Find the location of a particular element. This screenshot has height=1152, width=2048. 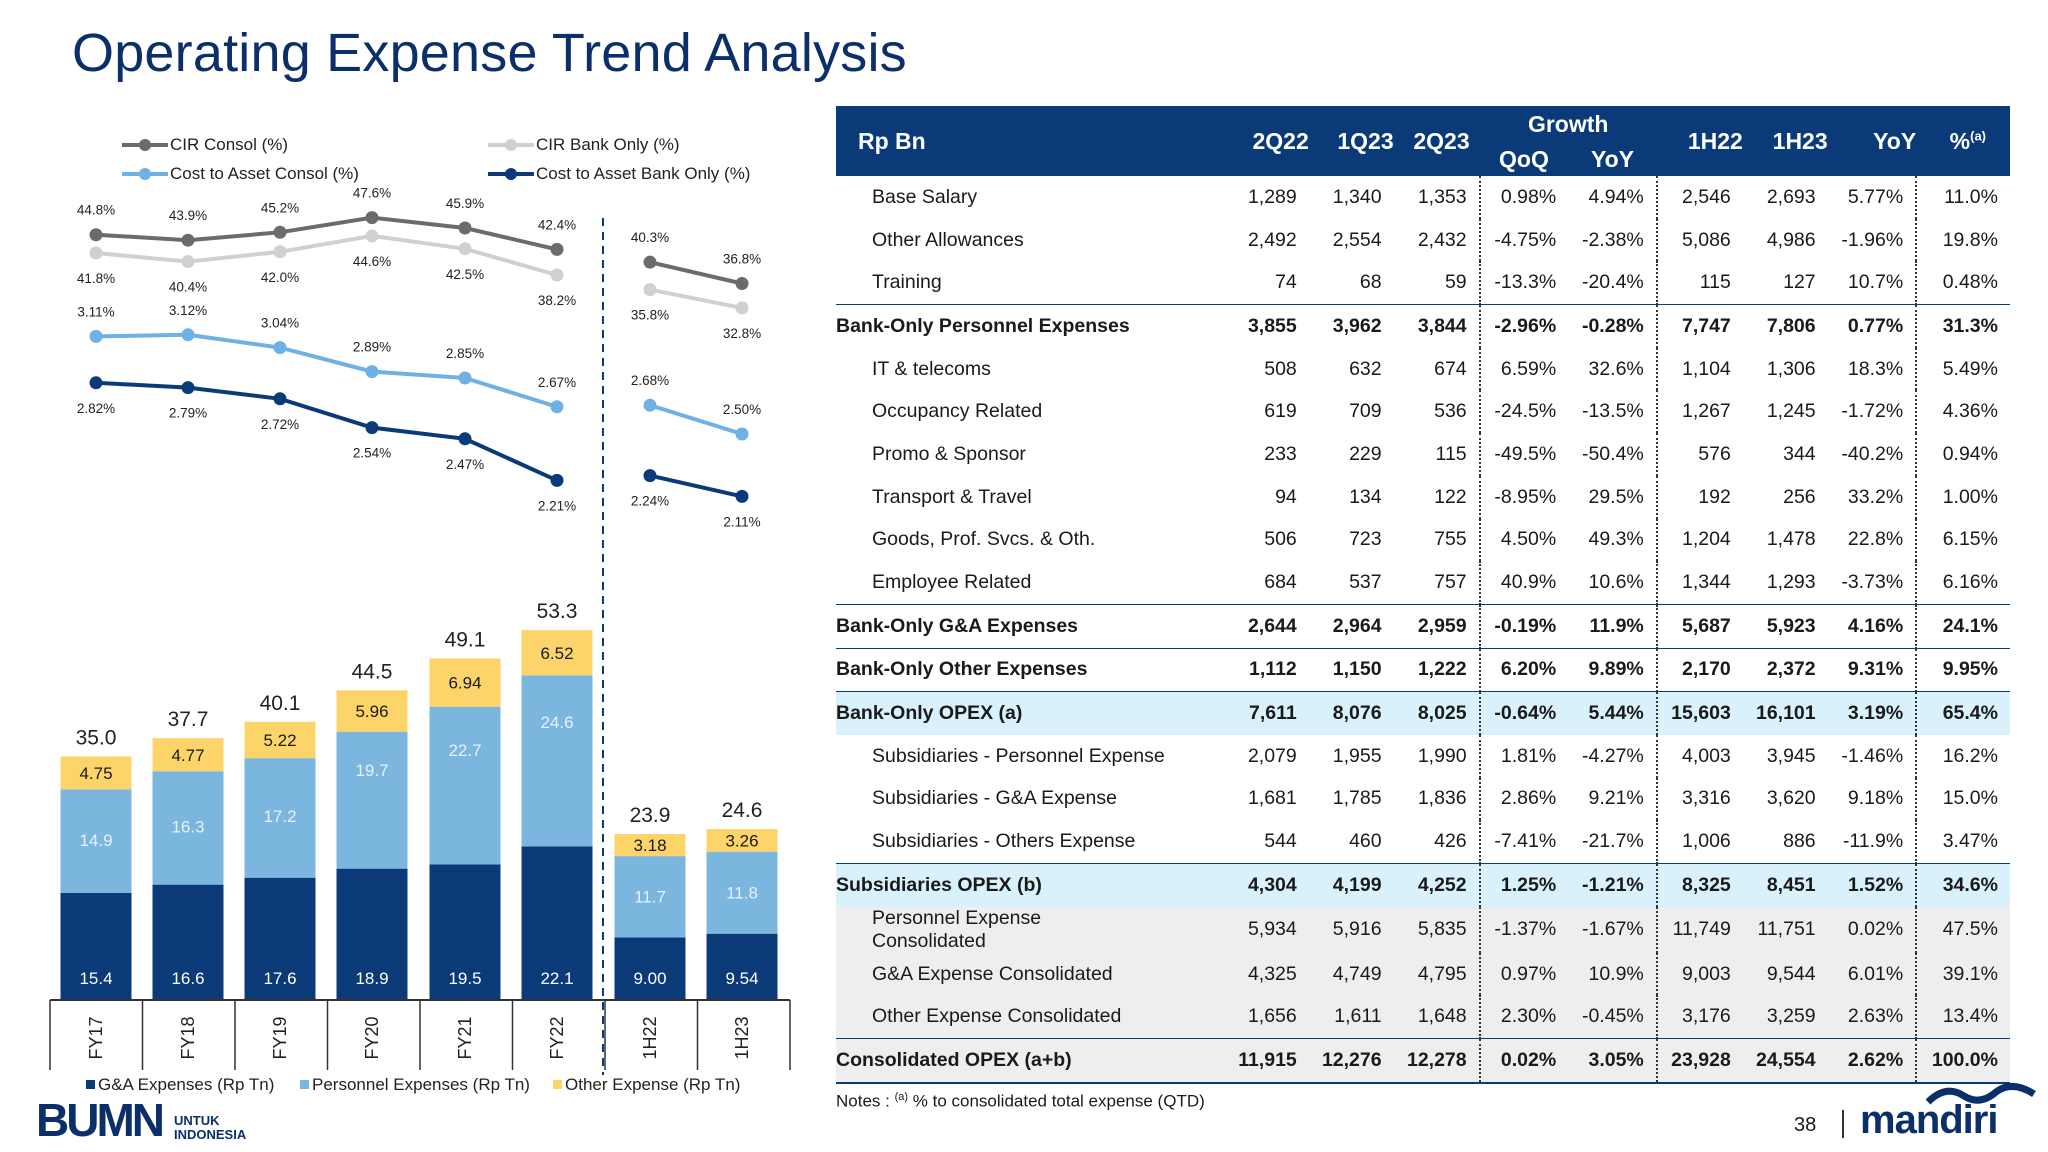

table-cell: 192 is located at coordinates (1714, 496).